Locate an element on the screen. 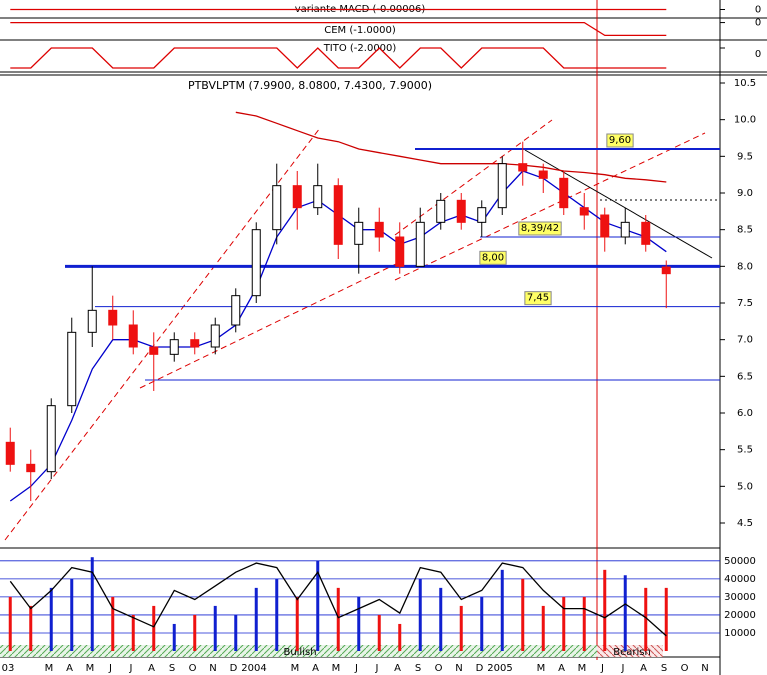 The width and height of the screenshot is (767, 675). y-tick-label: 7.5 is located at coordinates (745, 303).